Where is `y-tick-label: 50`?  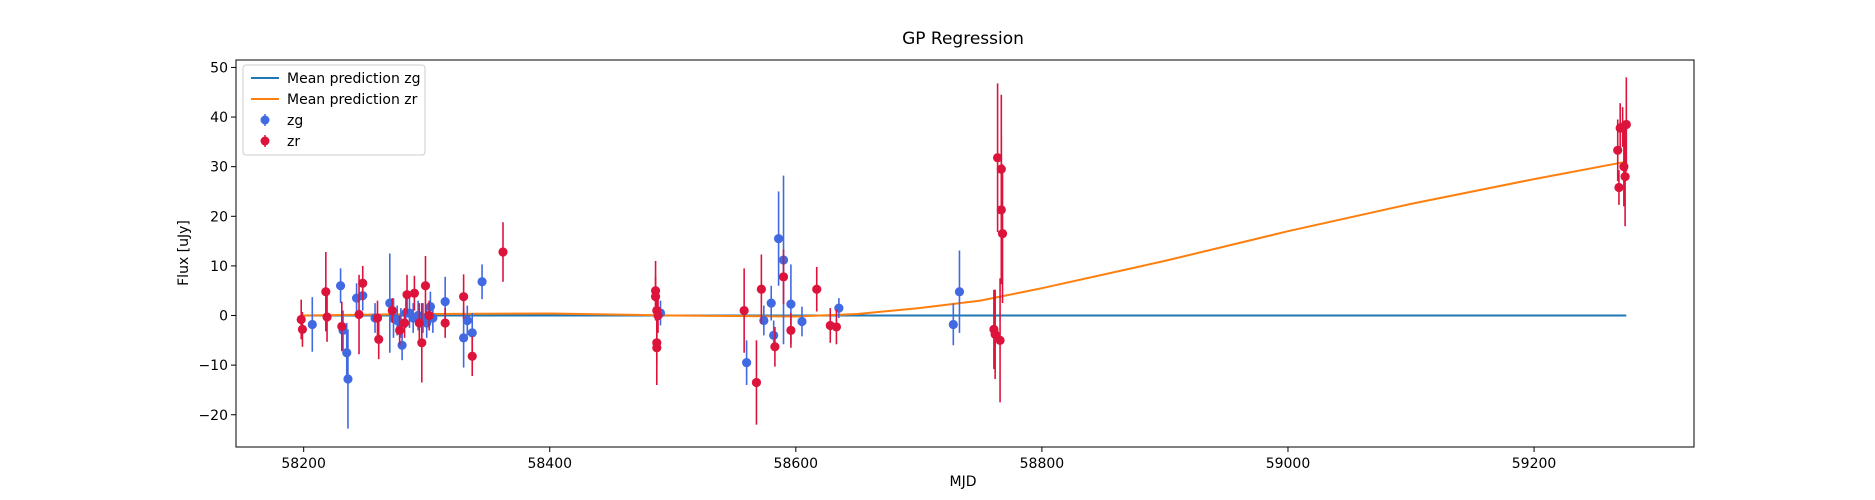 y-tick-label: 50 is located at coordinates (219, 68).